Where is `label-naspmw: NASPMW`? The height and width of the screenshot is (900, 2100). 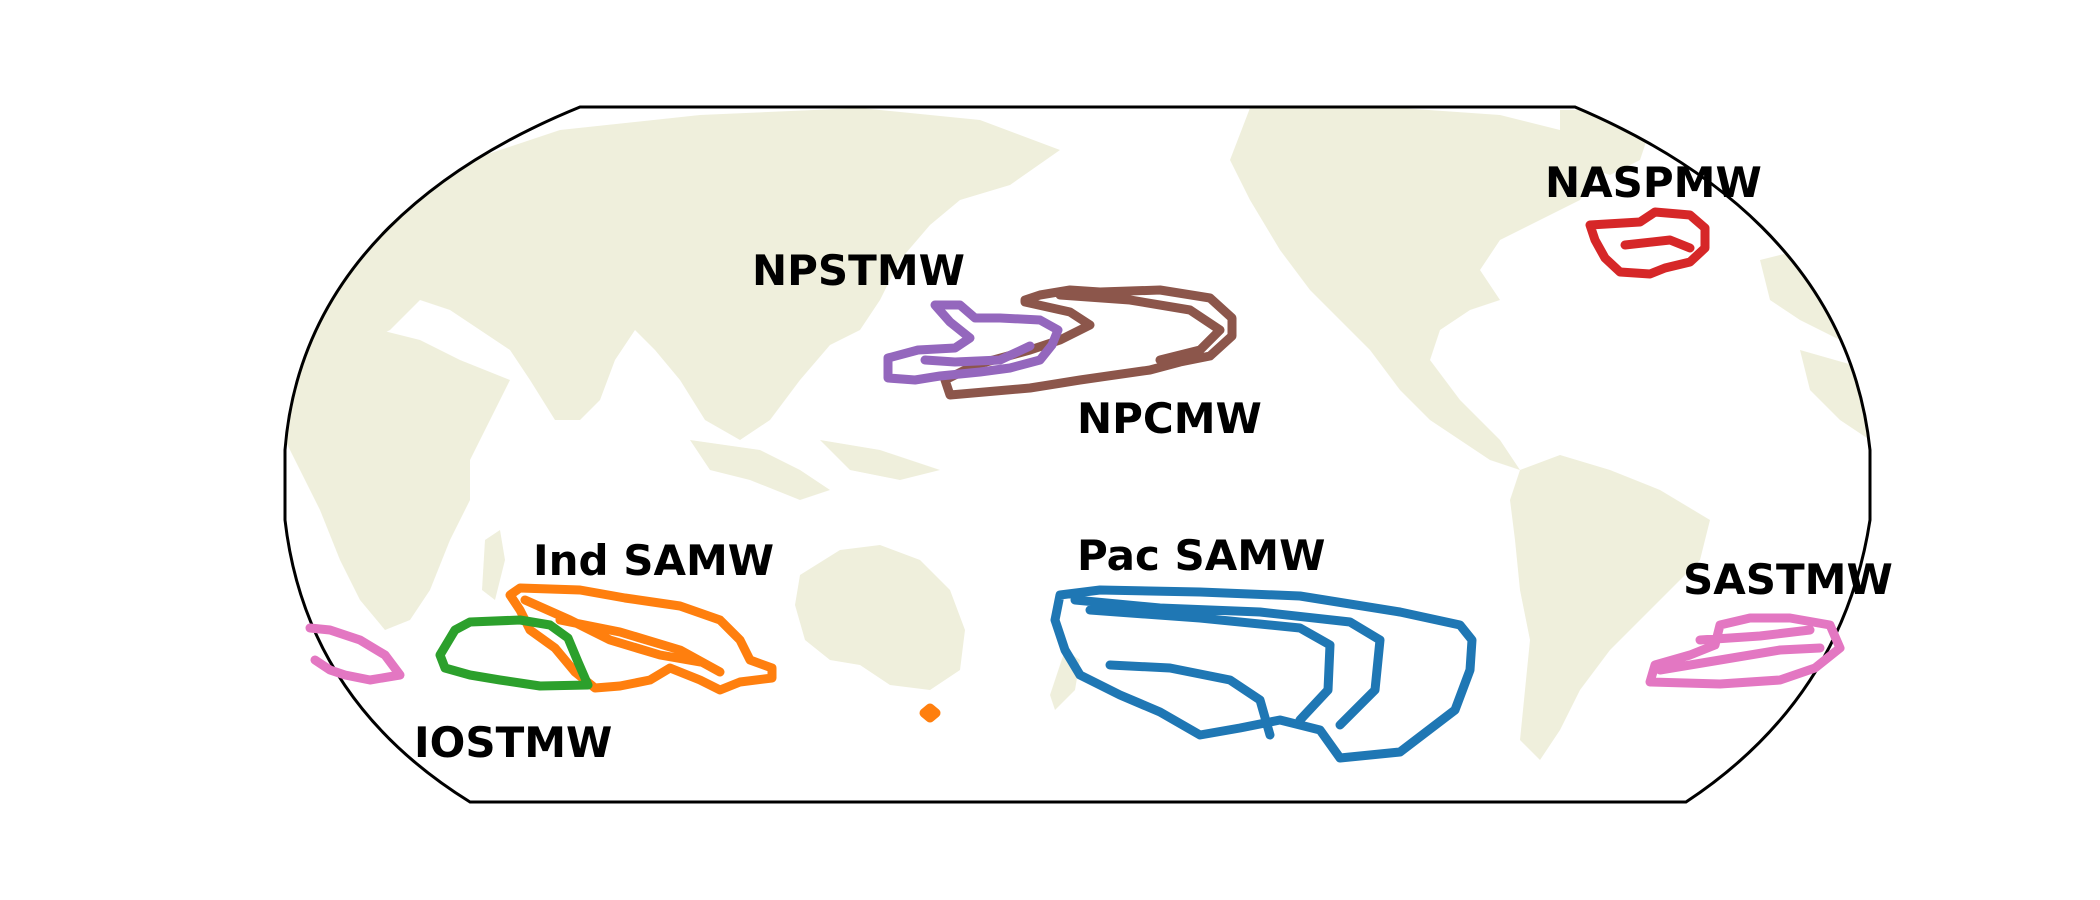
label-naspmw: NASPMW is located at coordinates (1653, 182).